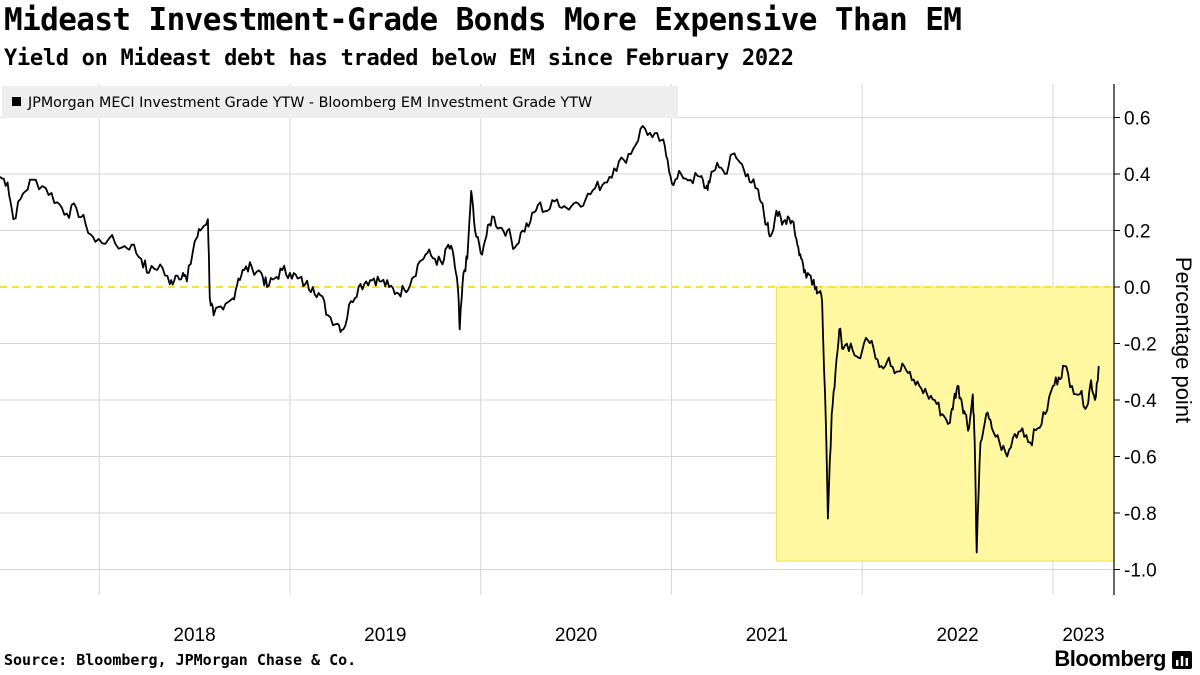 This screenshot has width=1200, height=675. I want to click on x-tick-label: 2021, so click(767, 635).